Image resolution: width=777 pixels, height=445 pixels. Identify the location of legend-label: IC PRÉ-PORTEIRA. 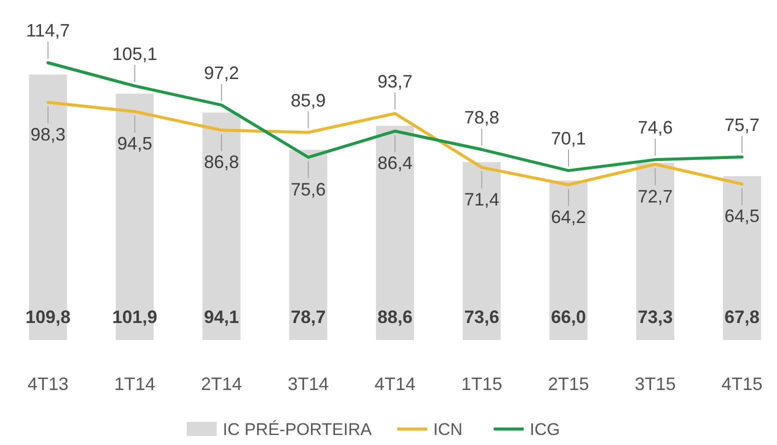
(297, 429).